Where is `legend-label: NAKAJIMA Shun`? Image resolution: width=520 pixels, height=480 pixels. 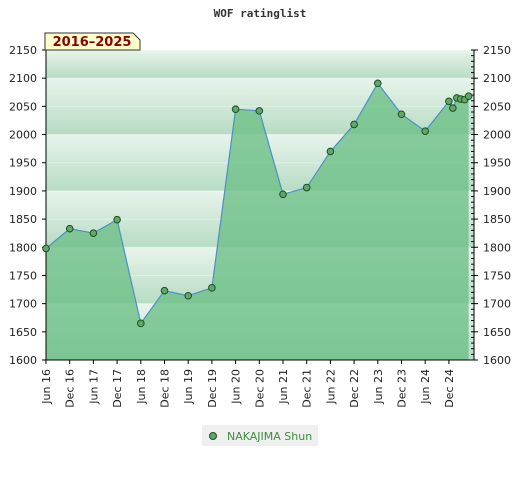
legend-label: NAKAJIMA Shun is located at coordinates (269, 436).